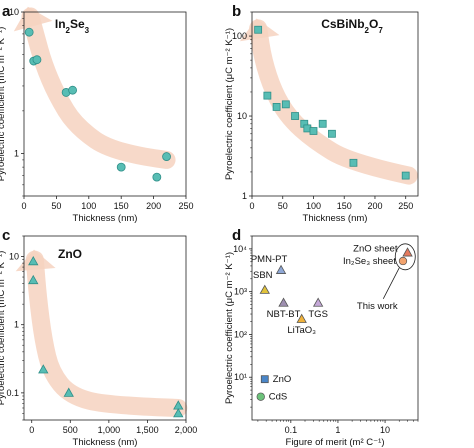 This screenshot has width=474, height=448. I want to click on panel-title-part: 3, so click(87, 30).